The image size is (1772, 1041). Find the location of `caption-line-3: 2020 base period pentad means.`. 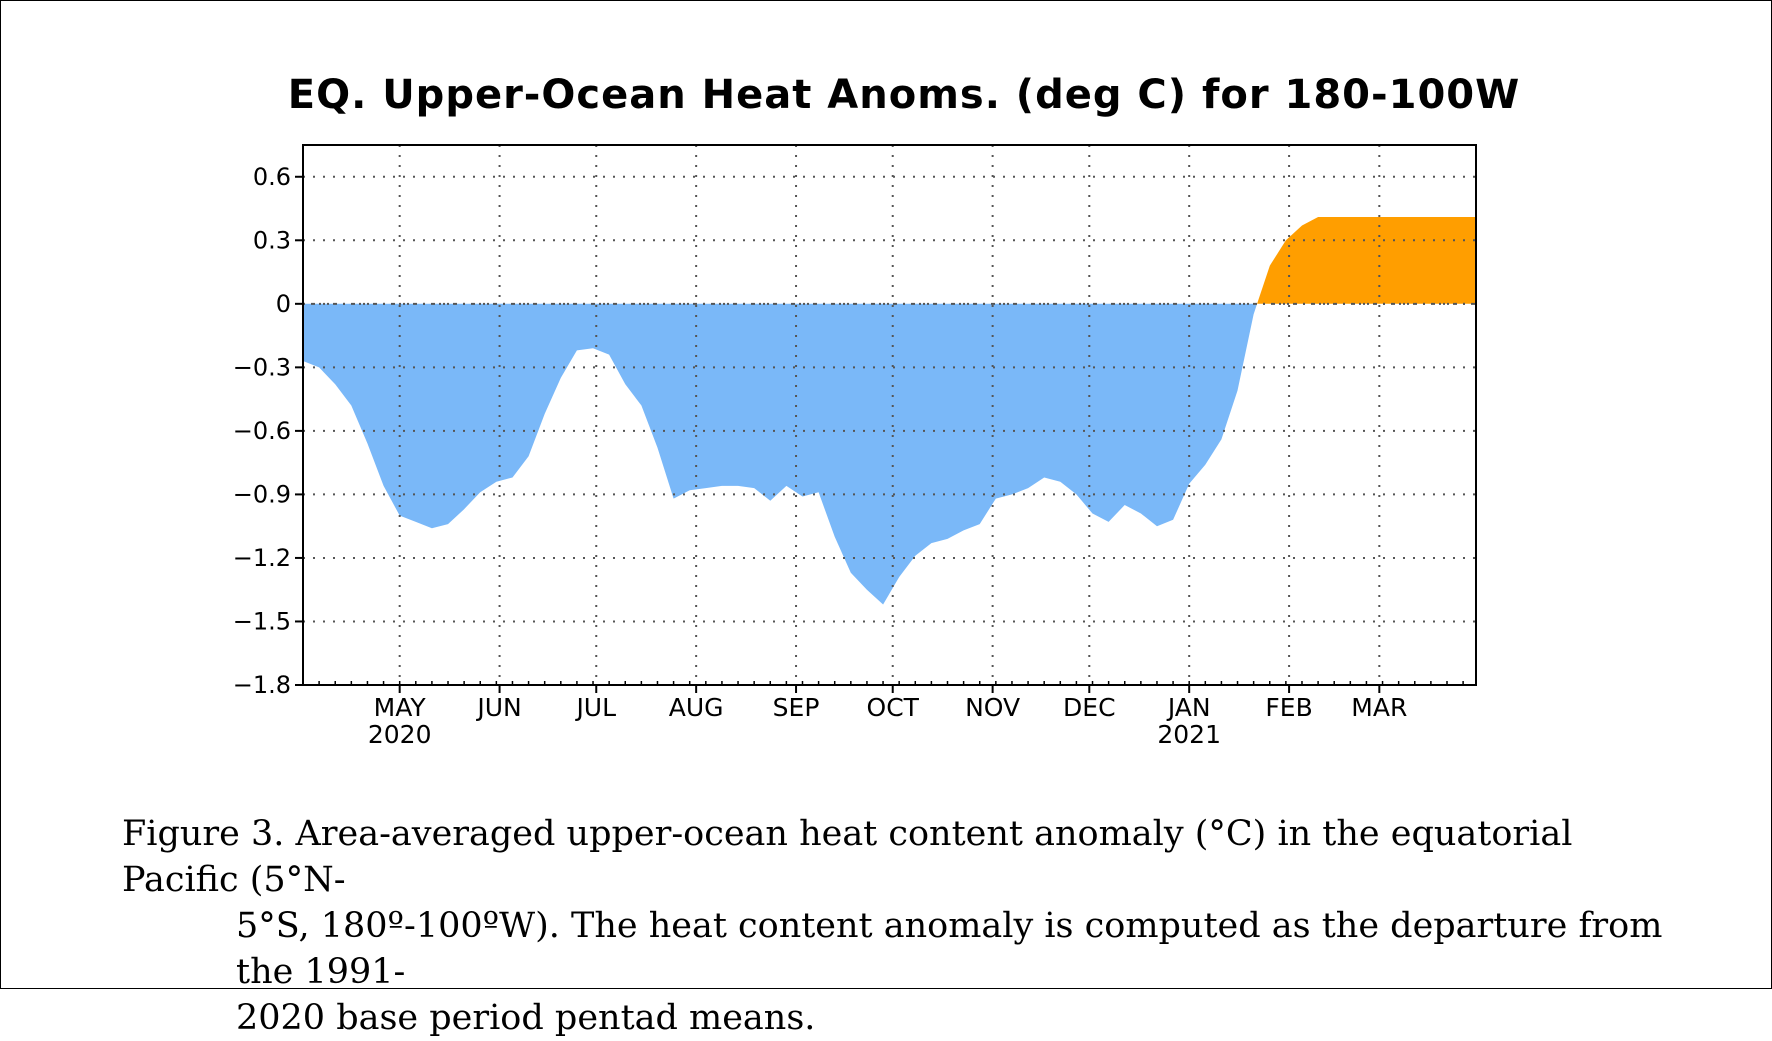

caption-line-3: 2020 base period pentad means. is located at coordinates (526, 1018).